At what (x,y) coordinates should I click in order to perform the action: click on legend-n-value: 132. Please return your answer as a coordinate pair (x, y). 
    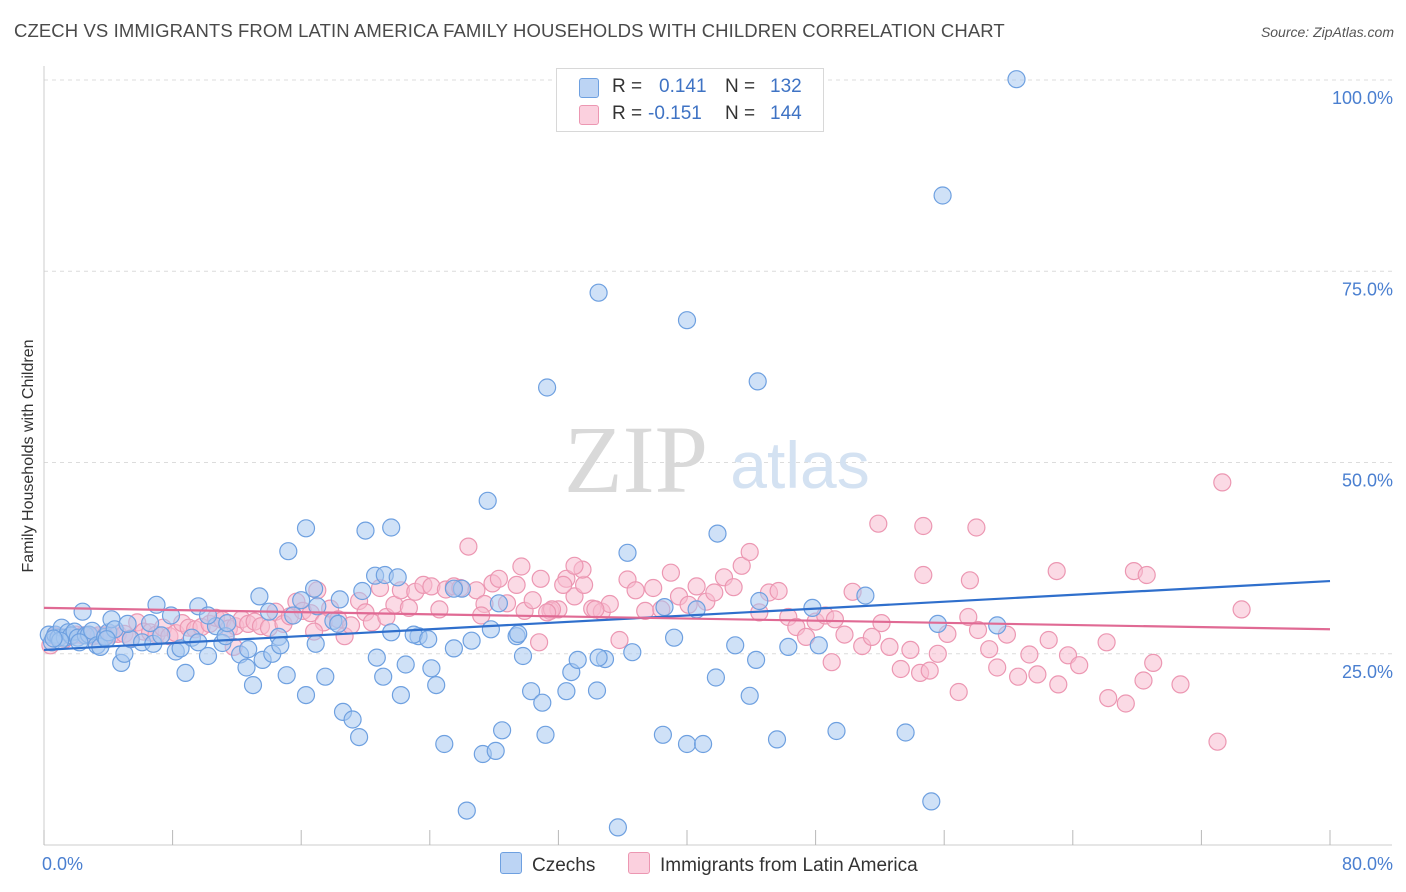
    Looking at the image, I should click on (786, 86).